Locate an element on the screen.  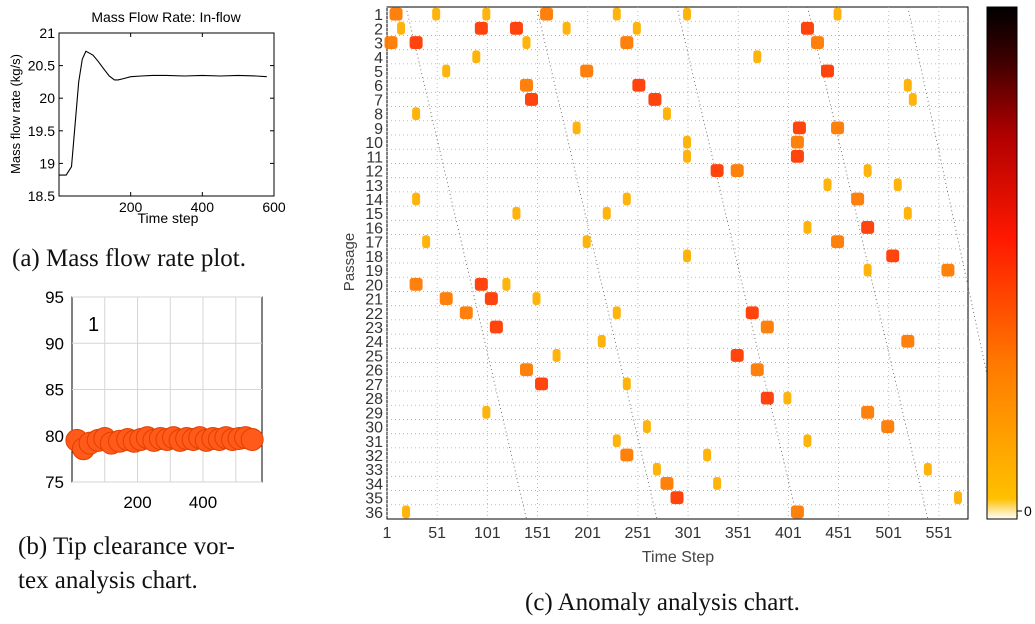
heatmap-y-tick-label: 24 is located at coordinates (374, 342).